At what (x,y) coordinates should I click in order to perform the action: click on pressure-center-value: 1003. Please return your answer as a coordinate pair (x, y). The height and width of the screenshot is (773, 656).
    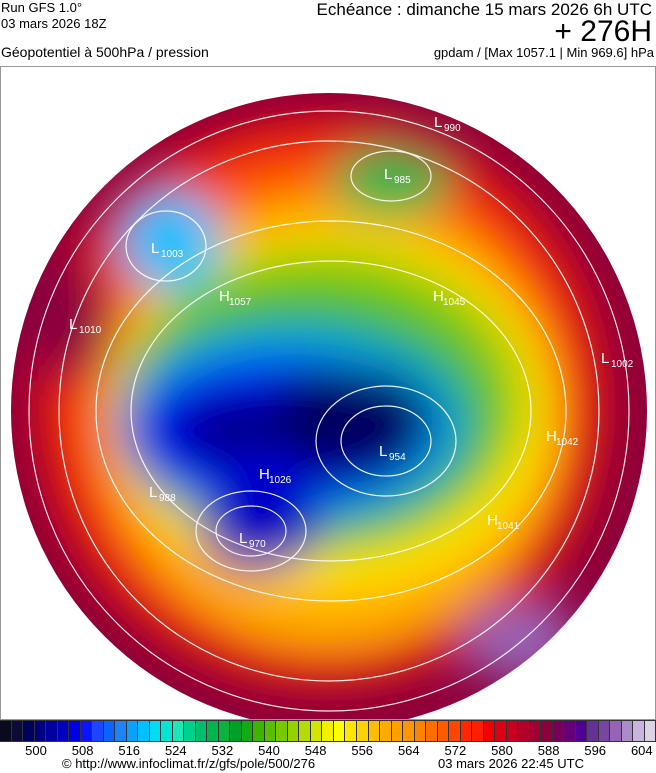
    Looking at the image, I should click on (172, 254).